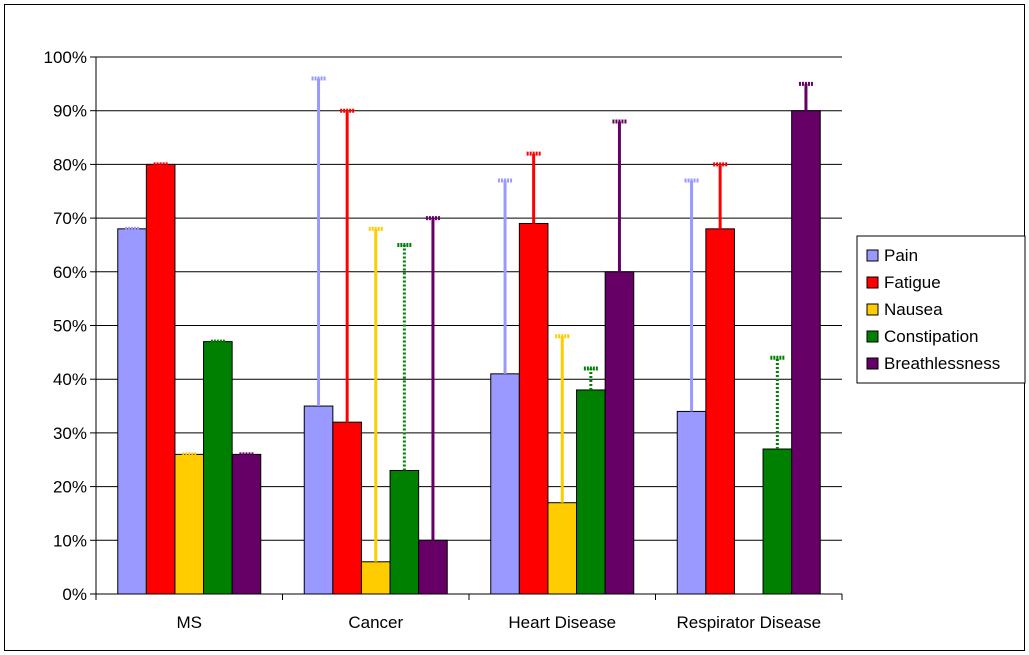  I want to click on y-tick-label: 100%, so click(65, 57).